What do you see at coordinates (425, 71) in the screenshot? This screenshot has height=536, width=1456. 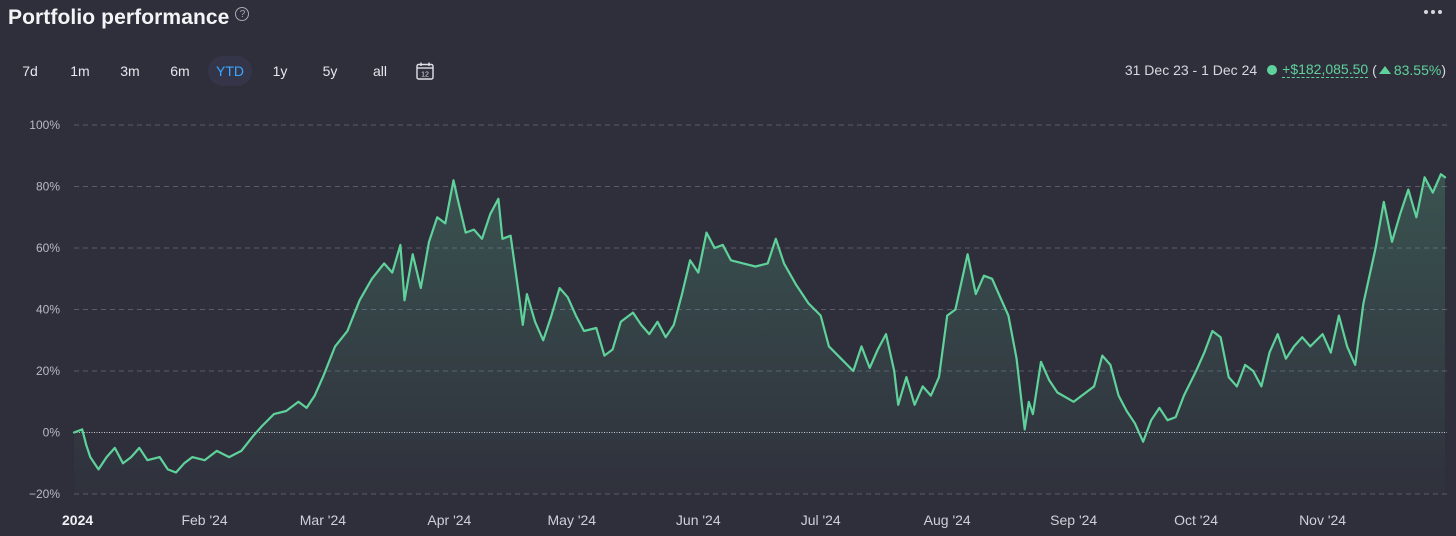 I see `calendar-icon: 12` at bounding box center [425, 71].